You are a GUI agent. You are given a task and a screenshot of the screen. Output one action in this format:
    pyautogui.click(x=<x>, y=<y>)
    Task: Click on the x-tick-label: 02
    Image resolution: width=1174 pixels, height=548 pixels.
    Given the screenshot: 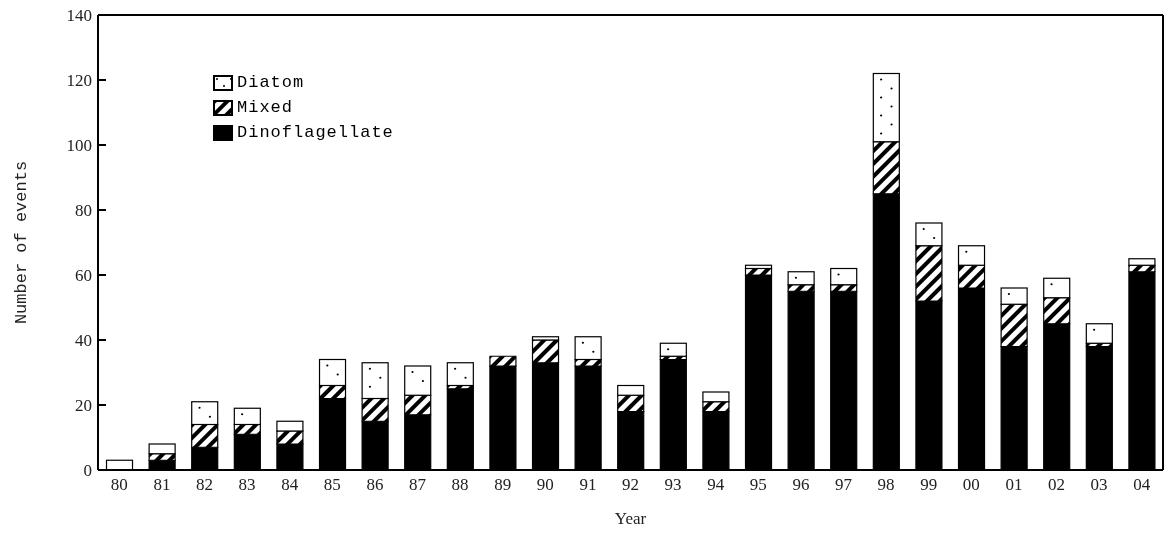 What is the action you would take?
    pyautogui.click(x=1056, y=485)
    